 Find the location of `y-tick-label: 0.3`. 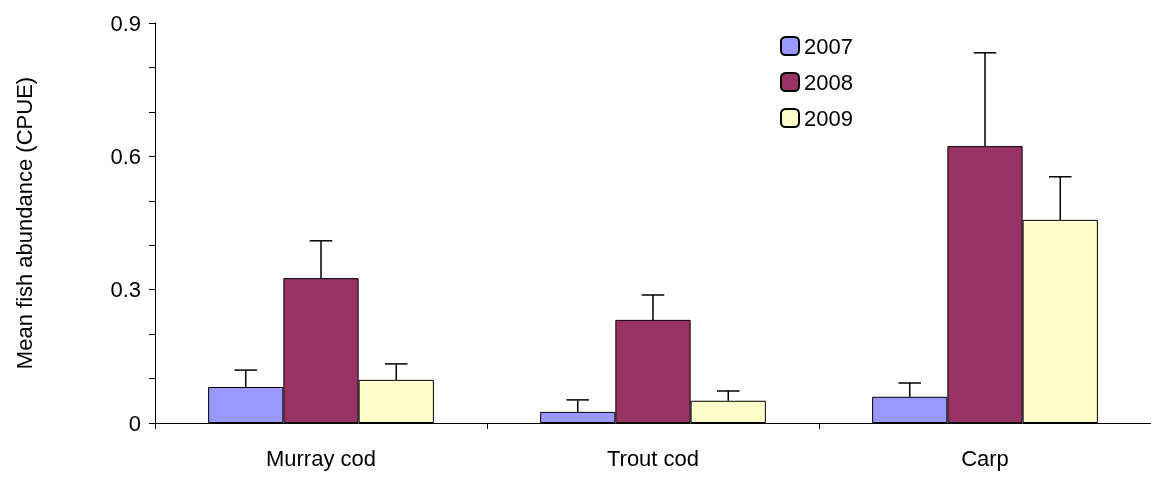

y-tick-label: 0.3 is located at coordinates (125, 290).